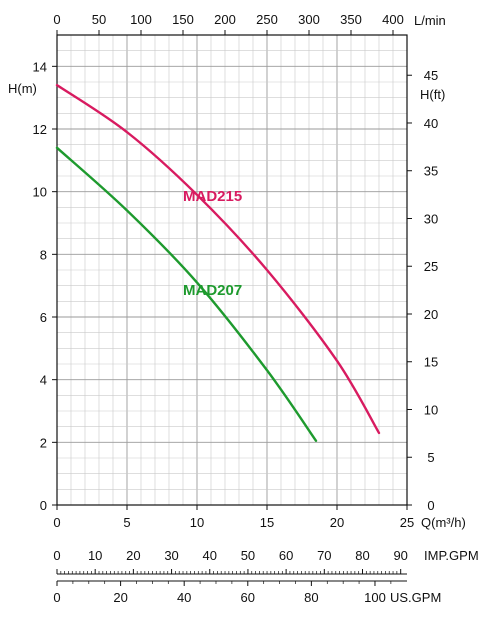  Describe the element at coordinates (430, 20) in the screenshot. I see `top-unit-label: L/min` at that location.